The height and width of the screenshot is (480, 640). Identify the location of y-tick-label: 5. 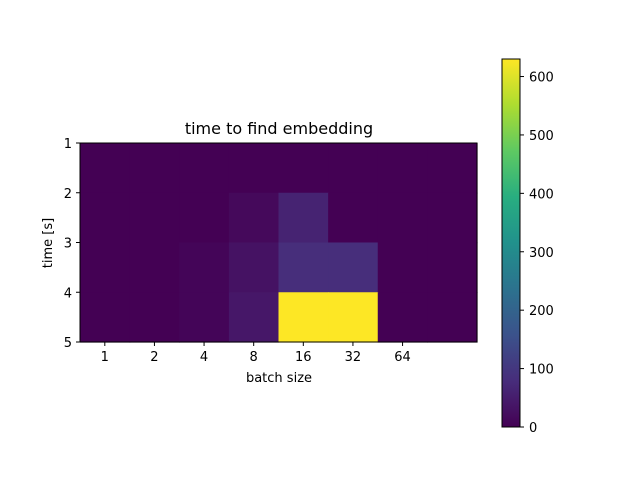
(68, 343).